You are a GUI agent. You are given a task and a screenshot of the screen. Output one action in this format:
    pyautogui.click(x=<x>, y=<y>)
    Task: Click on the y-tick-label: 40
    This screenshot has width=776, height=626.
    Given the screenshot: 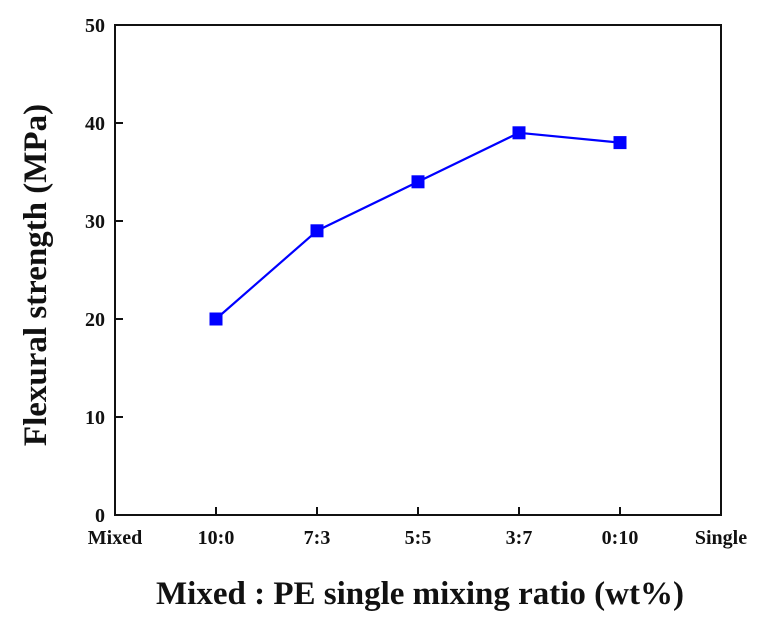 What is the action you would take?
    pyautogui.click(x=95, y=124)
    